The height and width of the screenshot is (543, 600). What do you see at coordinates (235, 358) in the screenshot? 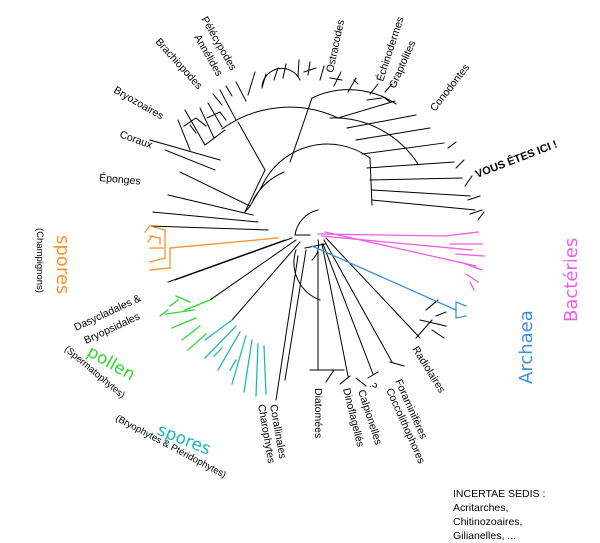
I see `tree-branches-bryophytes` at bounding box center [235, 358].